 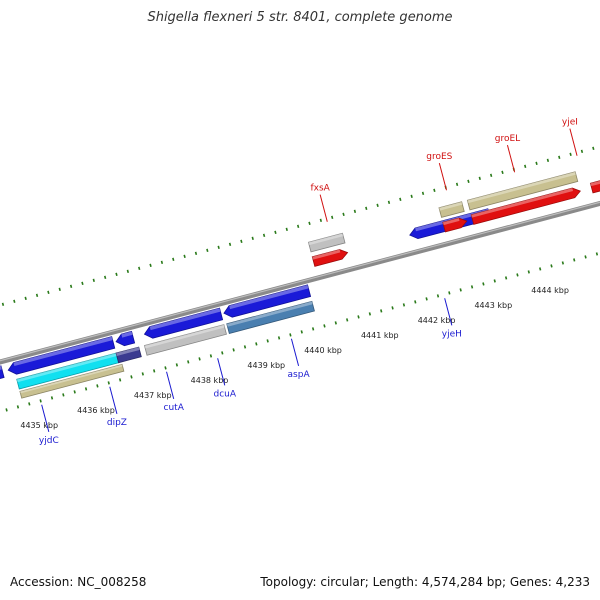 What do you see at coordinates (439, 157) in the screenshot?
I see `gene-label-groES: groES` at bounding box center [439, 157].